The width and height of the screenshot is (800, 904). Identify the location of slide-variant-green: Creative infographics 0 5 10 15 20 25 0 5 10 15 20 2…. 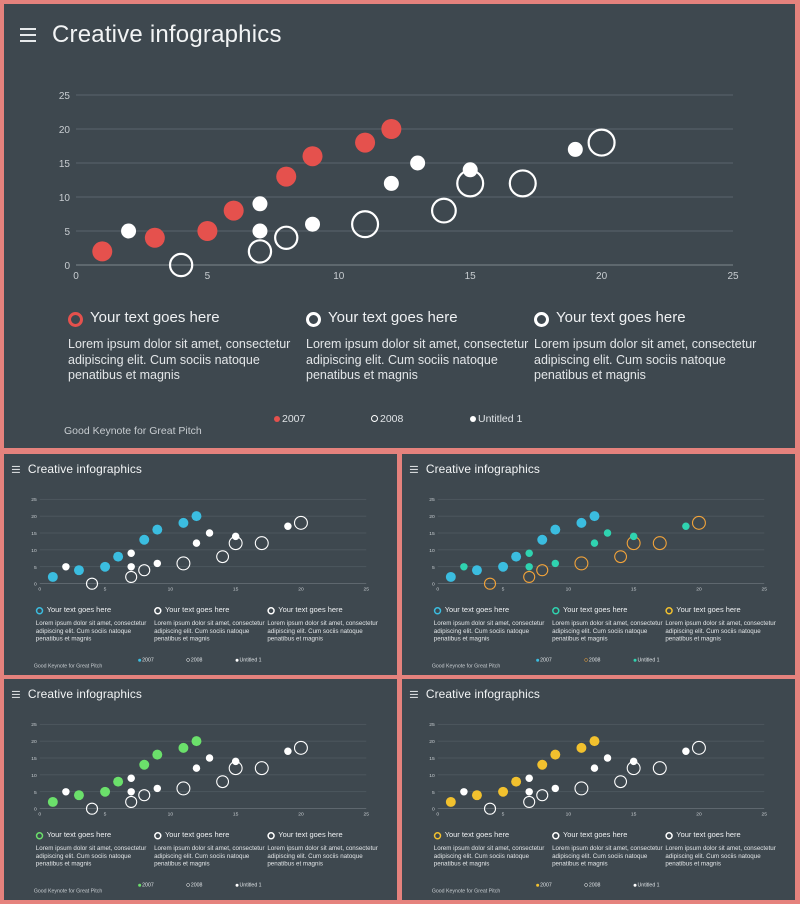
(200, 789).